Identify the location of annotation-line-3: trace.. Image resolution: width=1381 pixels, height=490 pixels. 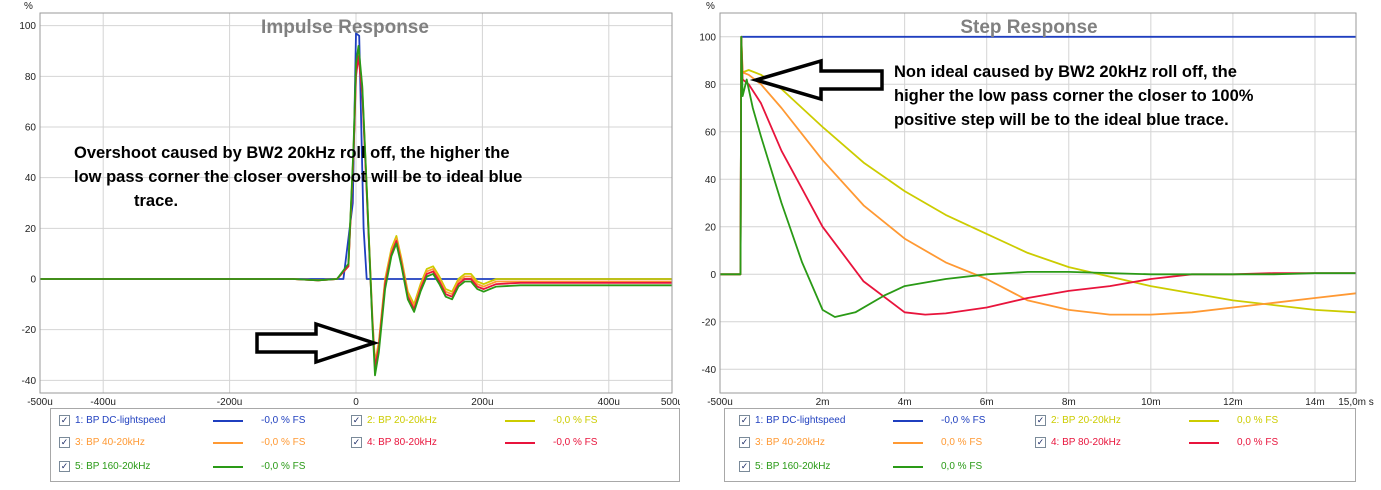
(156, 201).